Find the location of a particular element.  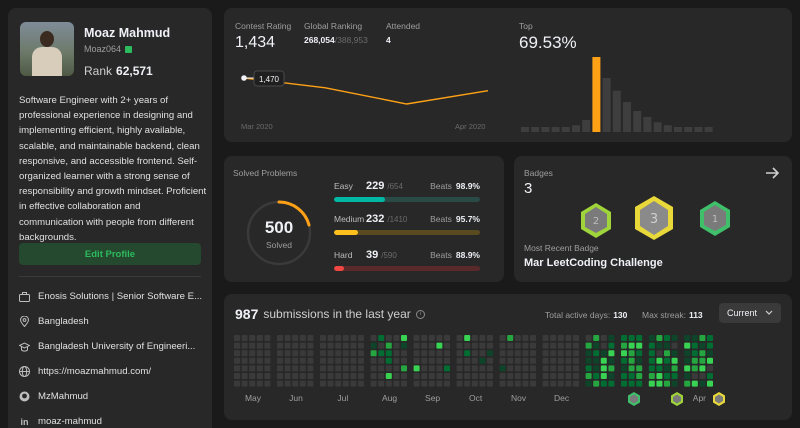

recent-badge-name: Mar LeetCoding Challenge is located at coordinates (593, 263).